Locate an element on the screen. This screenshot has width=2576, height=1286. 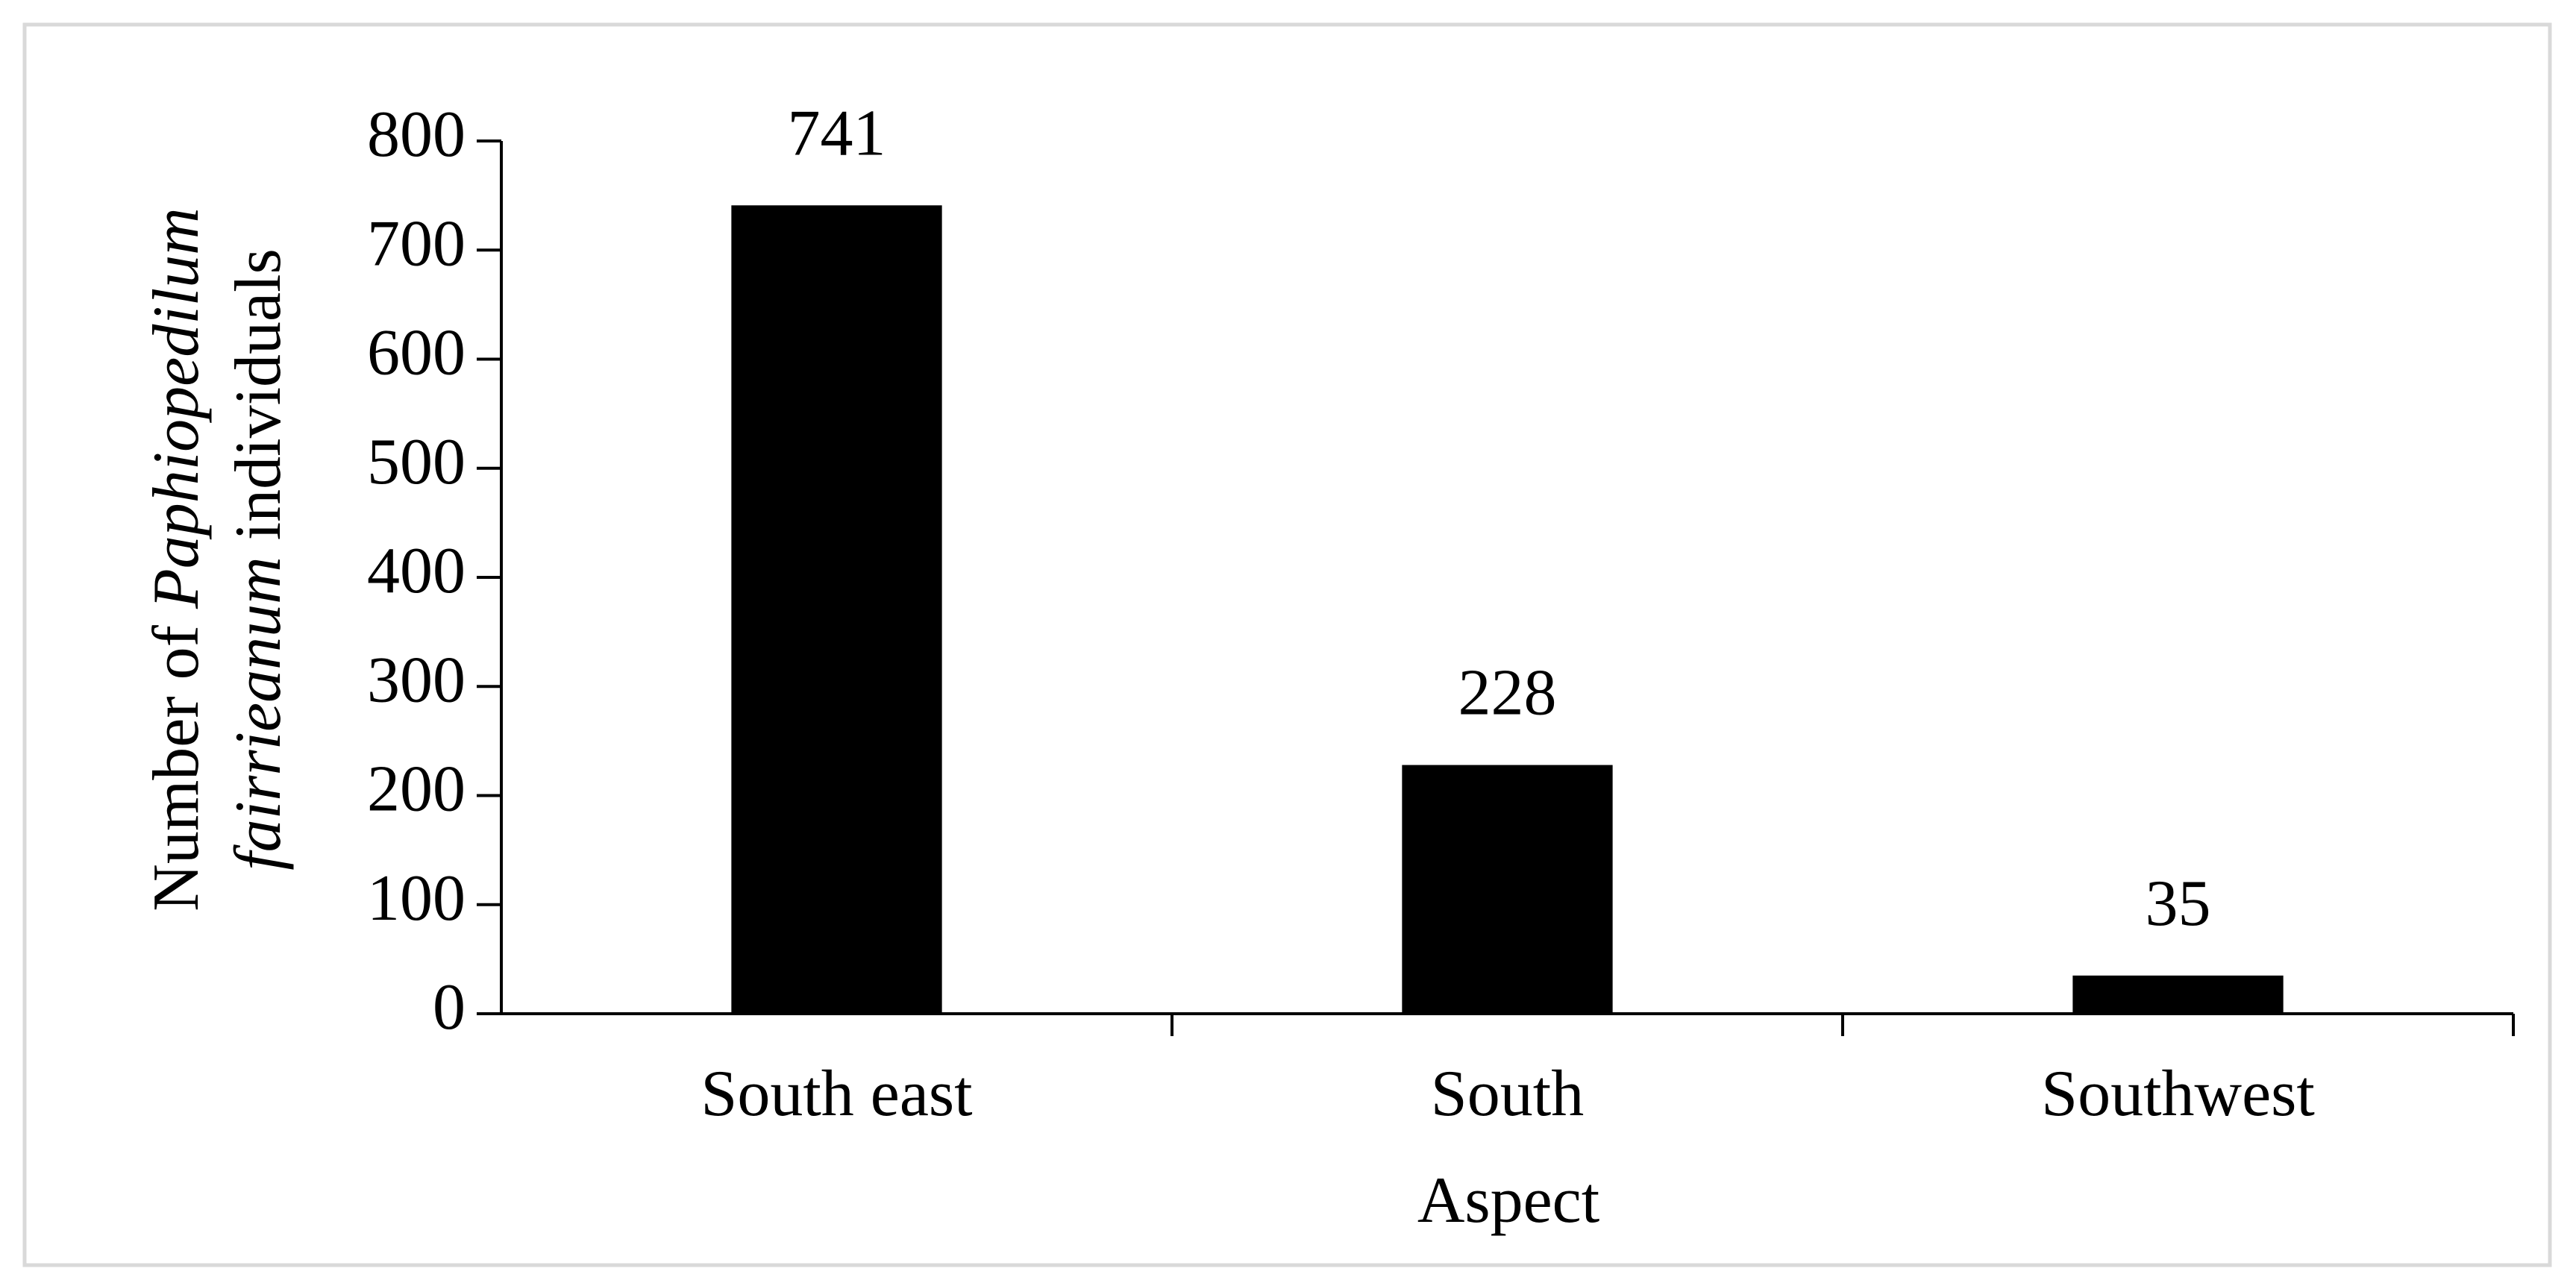
y-tick-label: 300 is located at coordinates (416, 680).